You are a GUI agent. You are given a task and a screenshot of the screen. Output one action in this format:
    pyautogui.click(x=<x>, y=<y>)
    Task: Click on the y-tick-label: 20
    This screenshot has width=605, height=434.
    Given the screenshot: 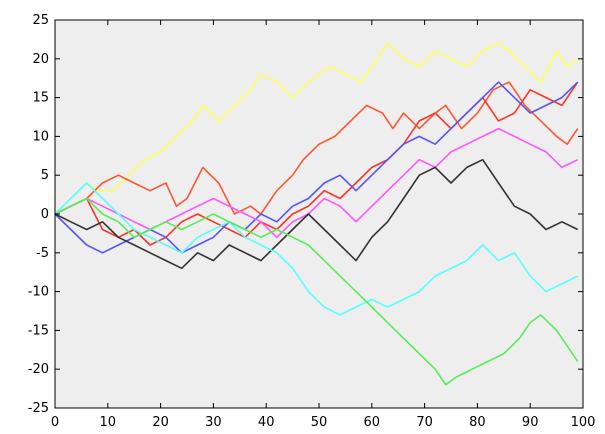 What is the action you would take?
    pyautogui.click(x=40, y=59)
    